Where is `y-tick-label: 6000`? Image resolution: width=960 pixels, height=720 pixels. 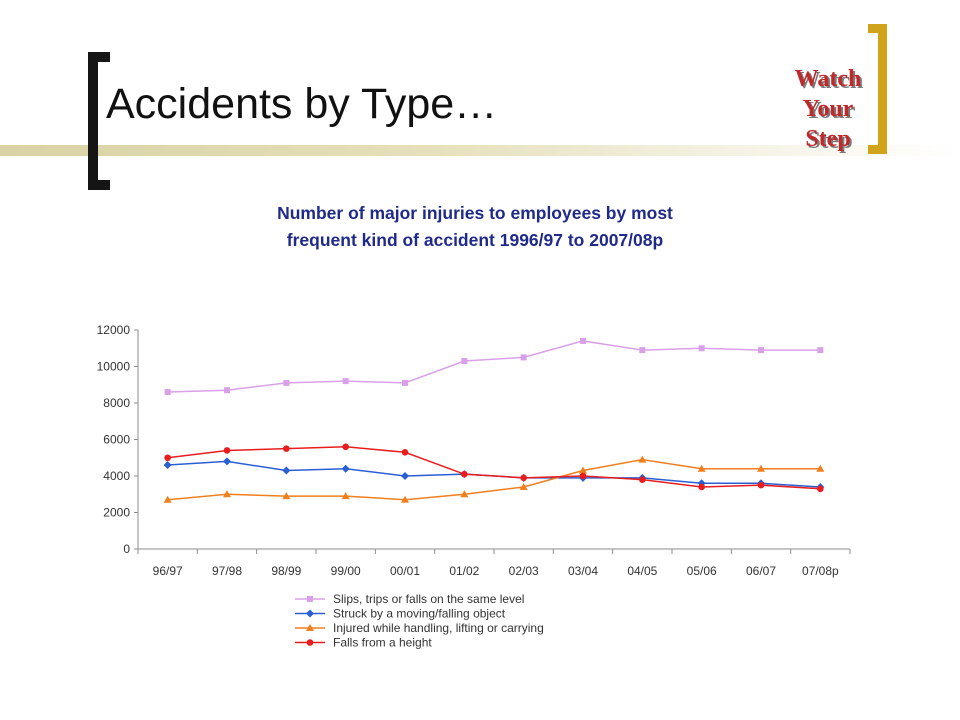 y-tick-label: 6000 is located at coordinates (116, 440).